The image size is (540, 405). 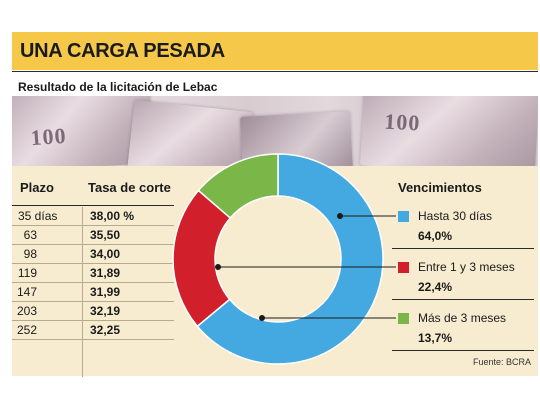 I want to click on cell-plazo: 63, so click(x=30, y=235).